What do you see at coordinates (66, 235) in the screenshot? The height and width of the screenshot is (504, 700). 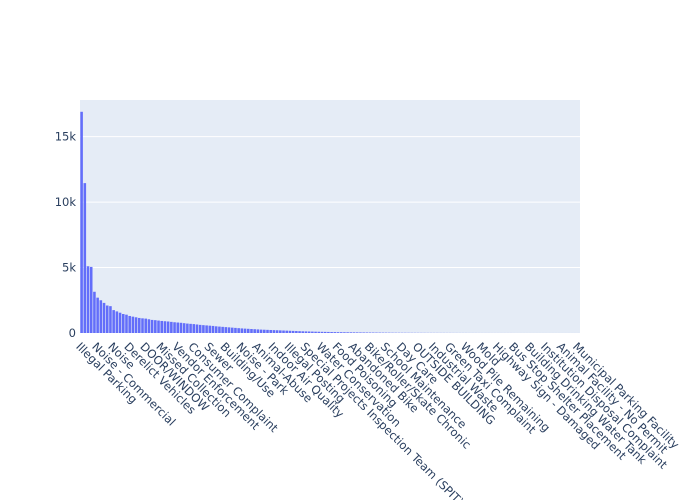 I see `y-axis: 0 5k 10k 15k` at bounding box center [66, 235].